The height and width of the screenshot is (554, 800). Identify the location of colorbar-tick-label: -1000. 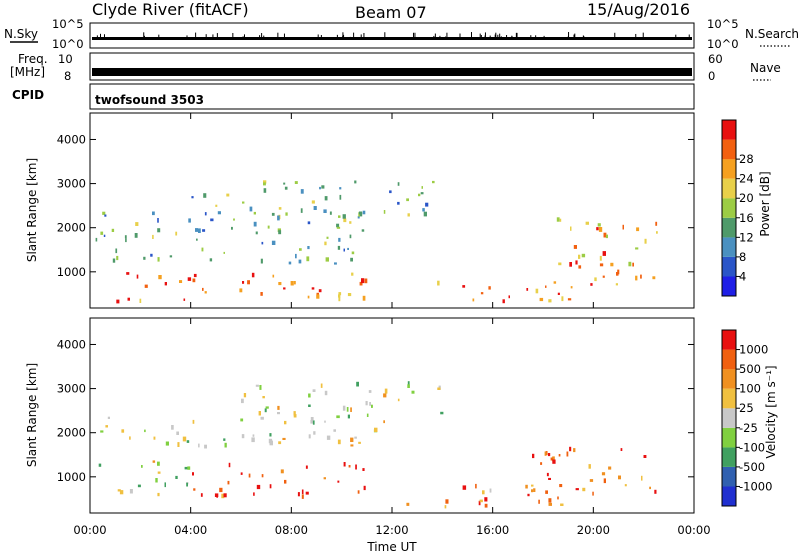
(755, 486).